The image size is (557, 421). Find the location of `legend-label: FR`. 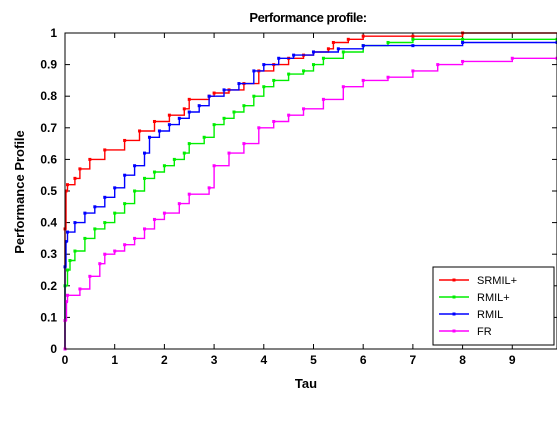

legend-label: FR is located at coordinates (484, 332).